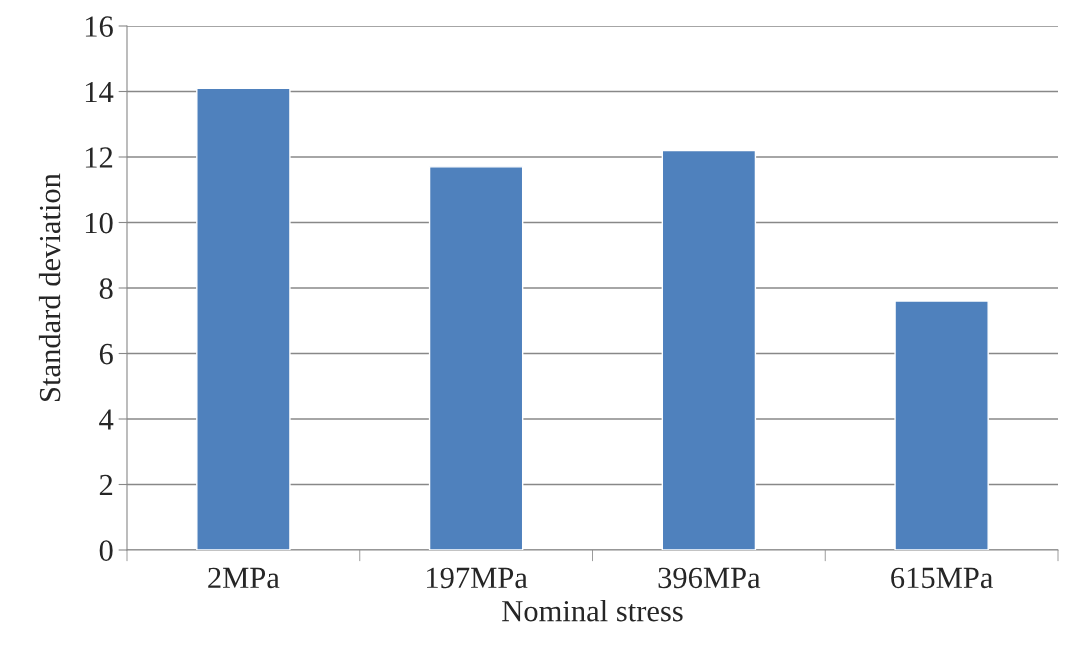  What do you see at coordinates (942, 578) in the screenshot?
I see `x-tick-label: 615MPa` at bounding box center [942, 578].